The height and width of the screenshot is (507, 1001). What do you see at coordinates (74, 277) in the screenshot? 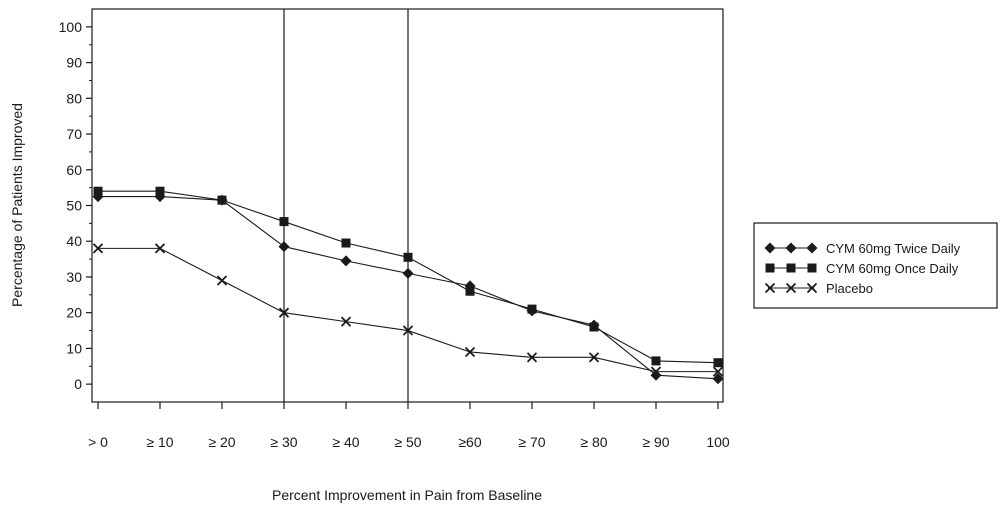
I see `y-tick-label: 30` at bounding box center [74, 277].